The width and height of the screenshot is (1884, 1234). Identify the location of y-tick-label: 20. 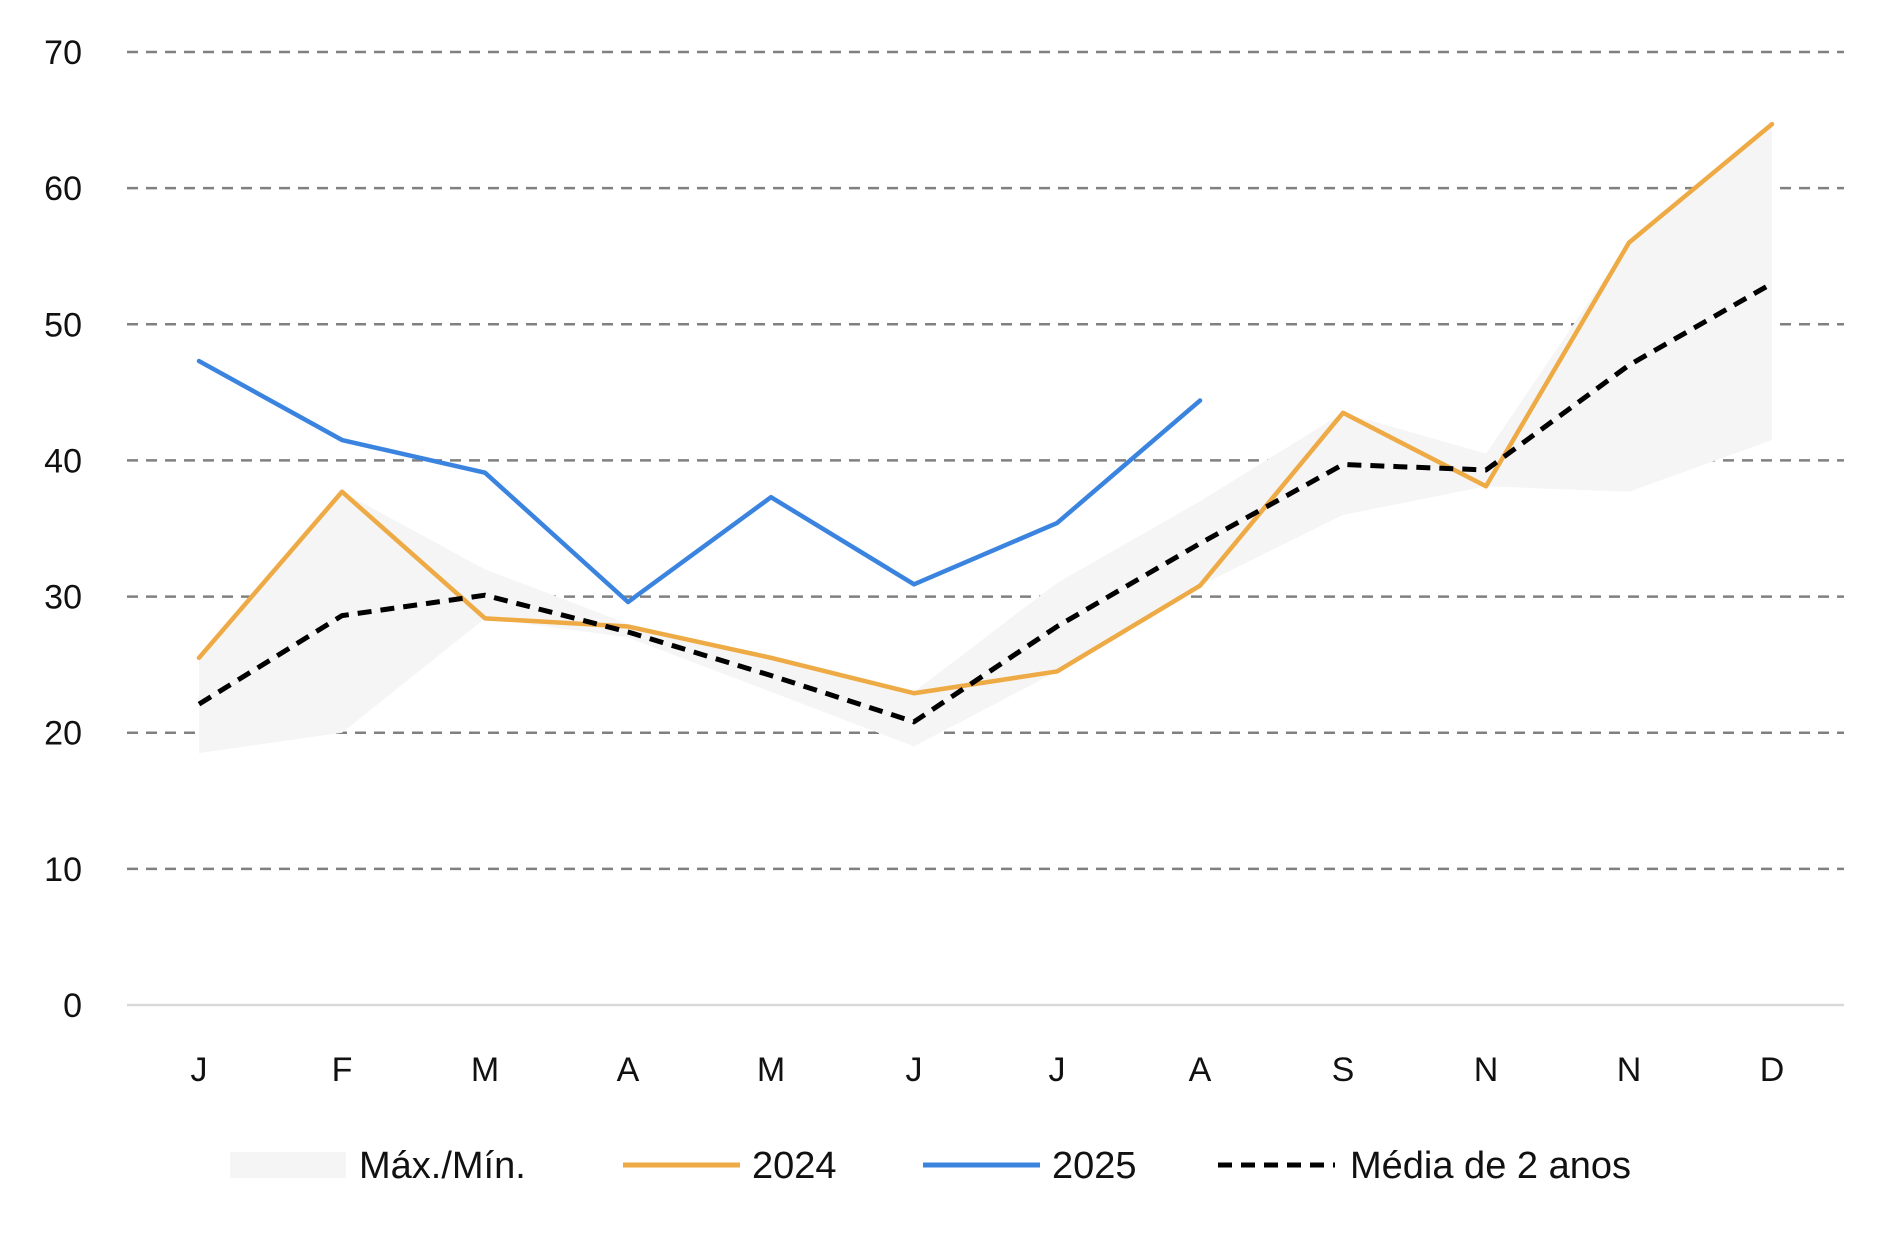
(63, 734).